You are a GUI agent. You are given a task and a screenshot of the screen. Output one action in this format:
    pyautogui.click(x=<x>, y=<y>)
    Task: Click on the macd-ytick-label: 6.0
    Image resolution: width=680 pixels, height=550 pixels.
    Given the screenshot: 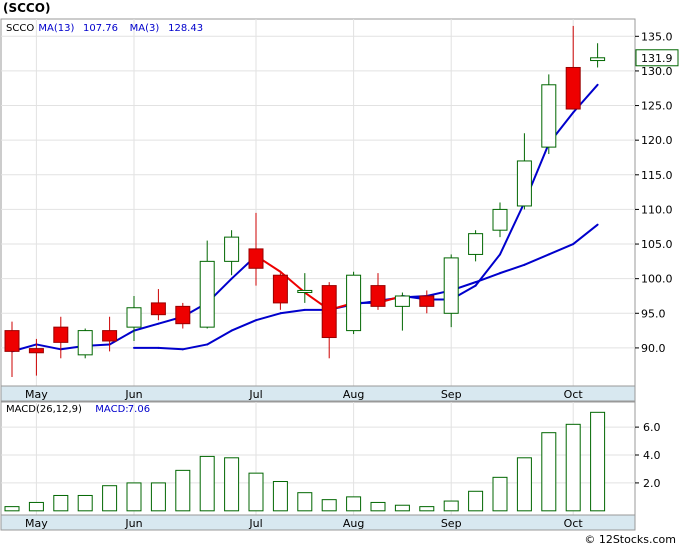 What is the action you would take?
    pyautogui.click(x=652, y=427)
    